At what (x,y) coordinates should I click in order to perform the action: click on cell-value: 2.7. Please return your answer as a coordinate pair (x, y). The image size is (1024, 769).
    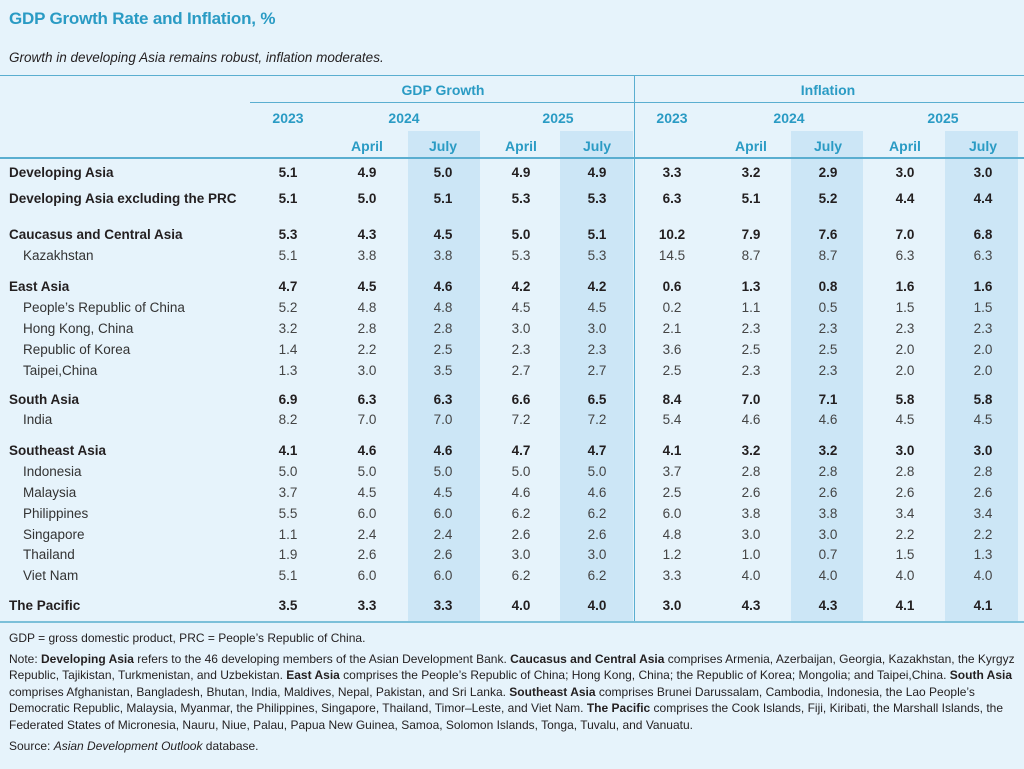
    Looking at the image, I should click on (597, 370).